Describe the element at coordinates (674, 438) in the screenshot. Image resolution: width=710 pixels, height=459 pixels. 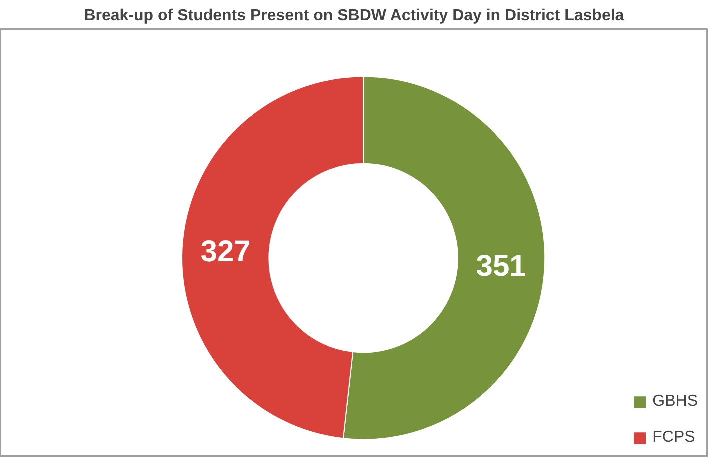
I see `legend-label: FCPS` at that location.